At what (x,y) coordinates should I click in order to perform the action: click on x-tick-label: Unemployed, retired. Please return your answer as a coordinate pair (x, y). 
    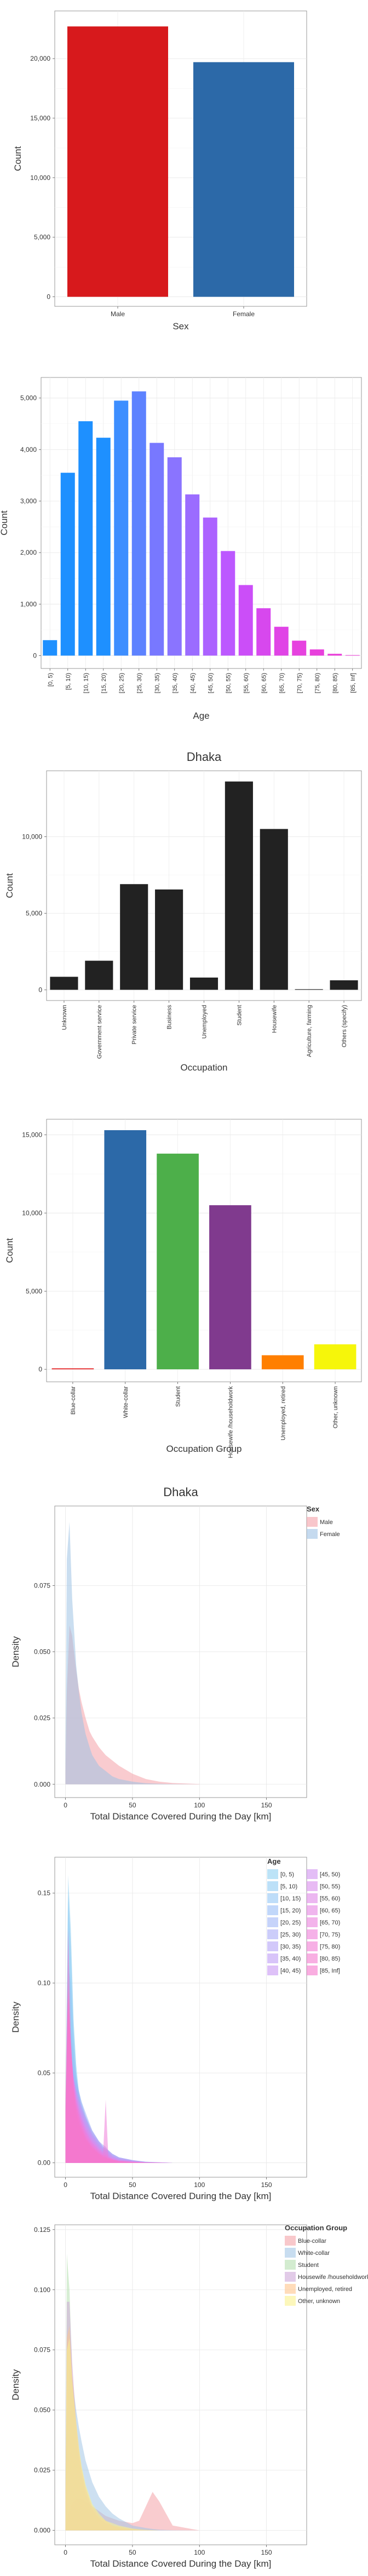
    Looking at the image, I should click on (283, 1413).